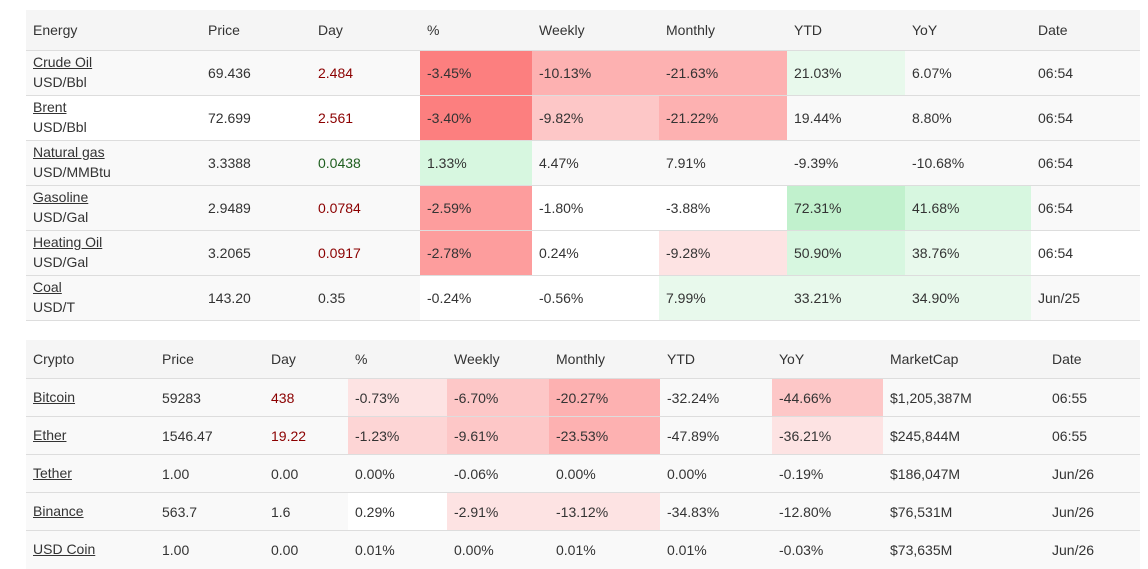 This screenshot has width=1148, height=569. What do you see at coordinates (561, 208) in the screenshot?
I see `weekly-cell: -1.80%` at bounding box center [561, 208].